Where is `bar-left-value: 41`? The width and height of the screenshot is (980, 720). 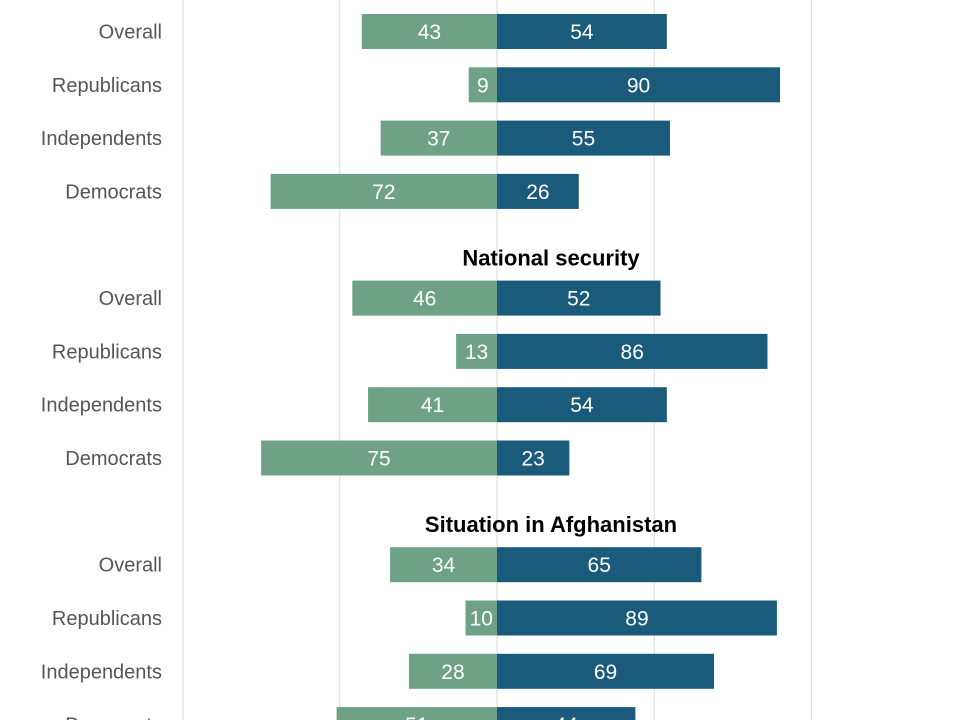 bar-left-value: 41 is located at coordinates (432, 405).